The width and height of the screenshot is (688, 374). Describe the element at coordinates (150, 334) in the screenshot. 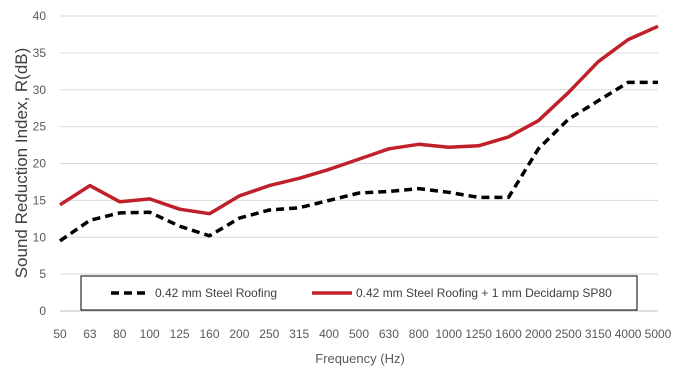

I see `x-tick-label: 100` at that location.